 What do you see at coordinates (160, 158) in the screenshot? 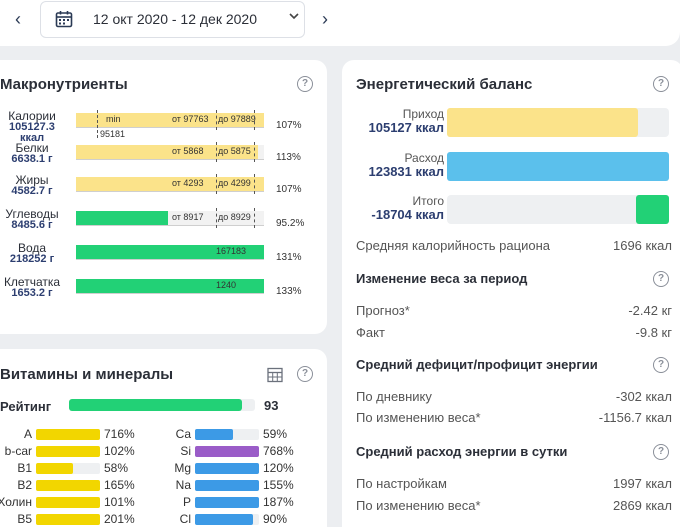
I see `macro-row: Белки 6638.1 г от 5868 до 5875 113%` at bounding box center [160, 158].